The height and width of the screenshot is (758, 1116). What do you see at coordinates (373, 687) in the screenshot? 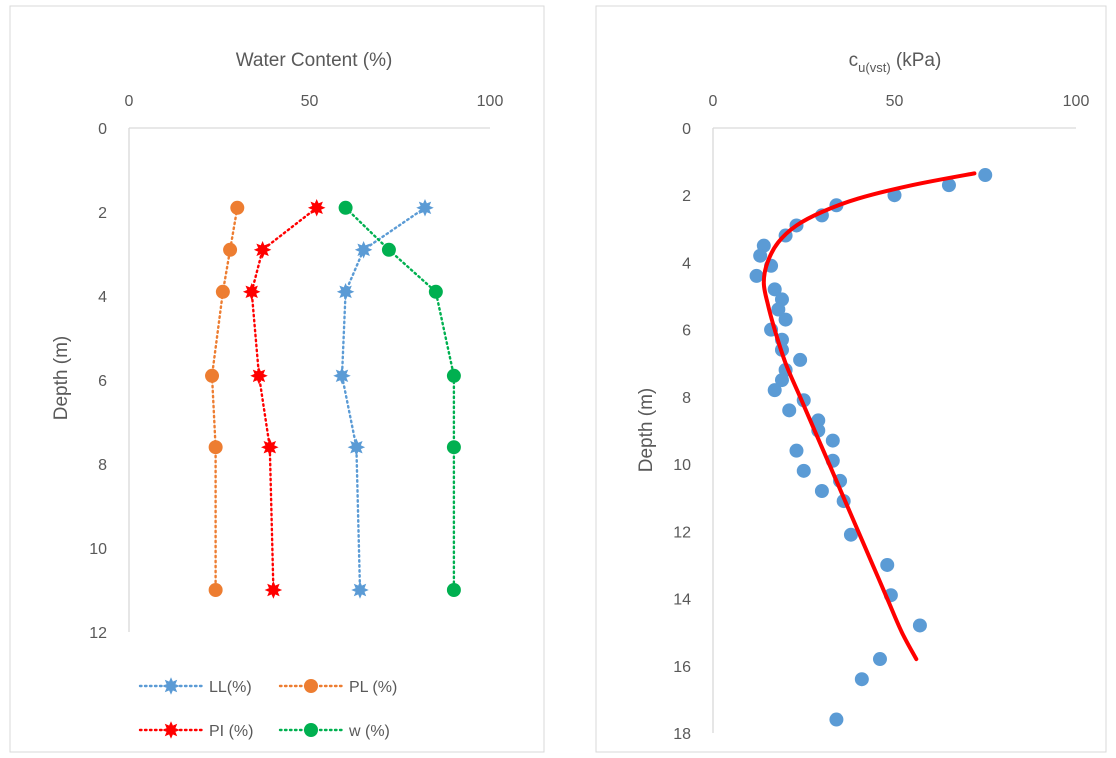
I see `legend-label-pl: PL (%)` at bounding box center [373, 687].